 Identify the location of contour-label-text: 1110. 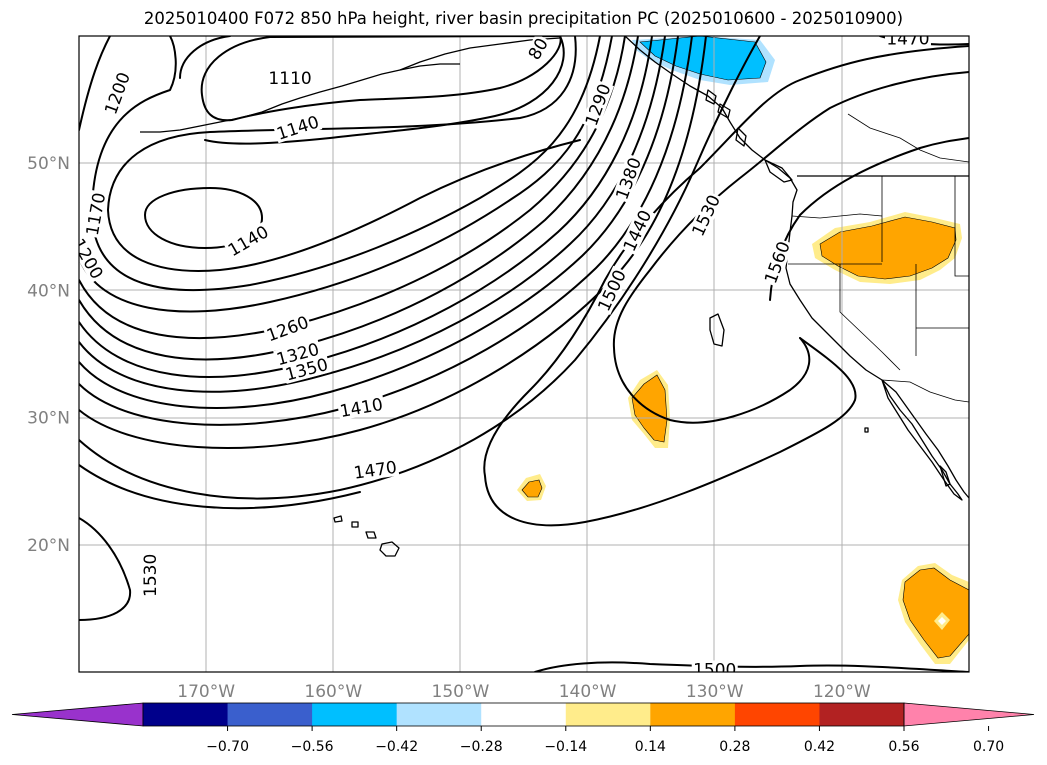
(289, 79).